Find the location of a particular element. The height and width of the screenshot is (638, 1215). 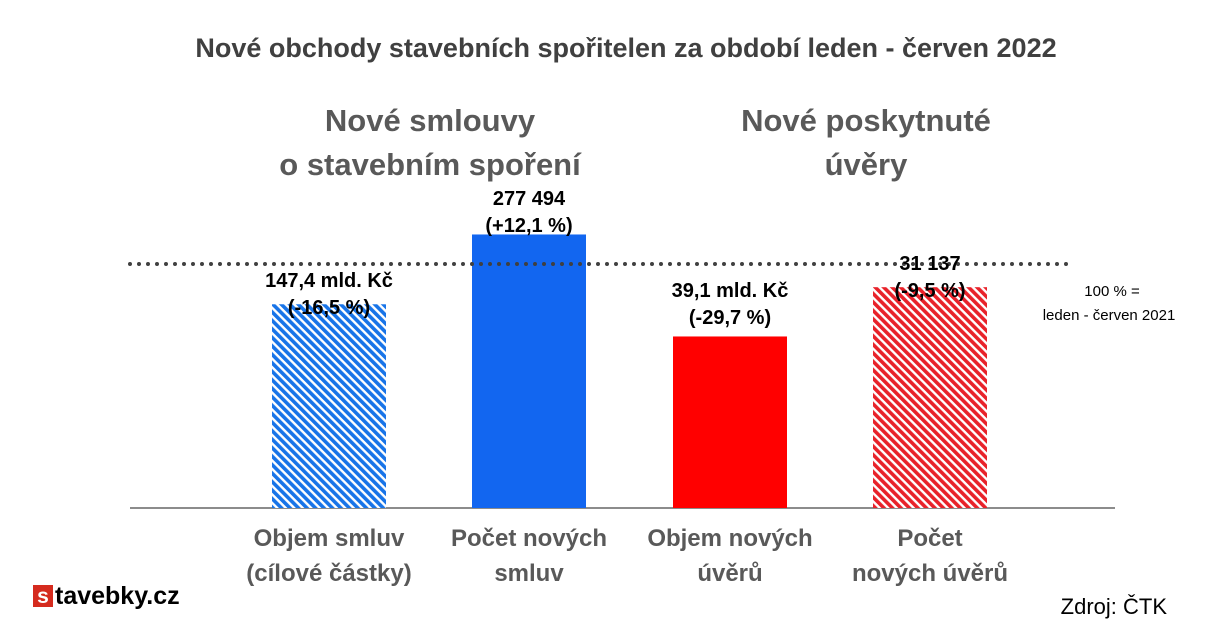

data-label-2-line1: 39,1 mld. Kč is located at coordinates (730, 291).